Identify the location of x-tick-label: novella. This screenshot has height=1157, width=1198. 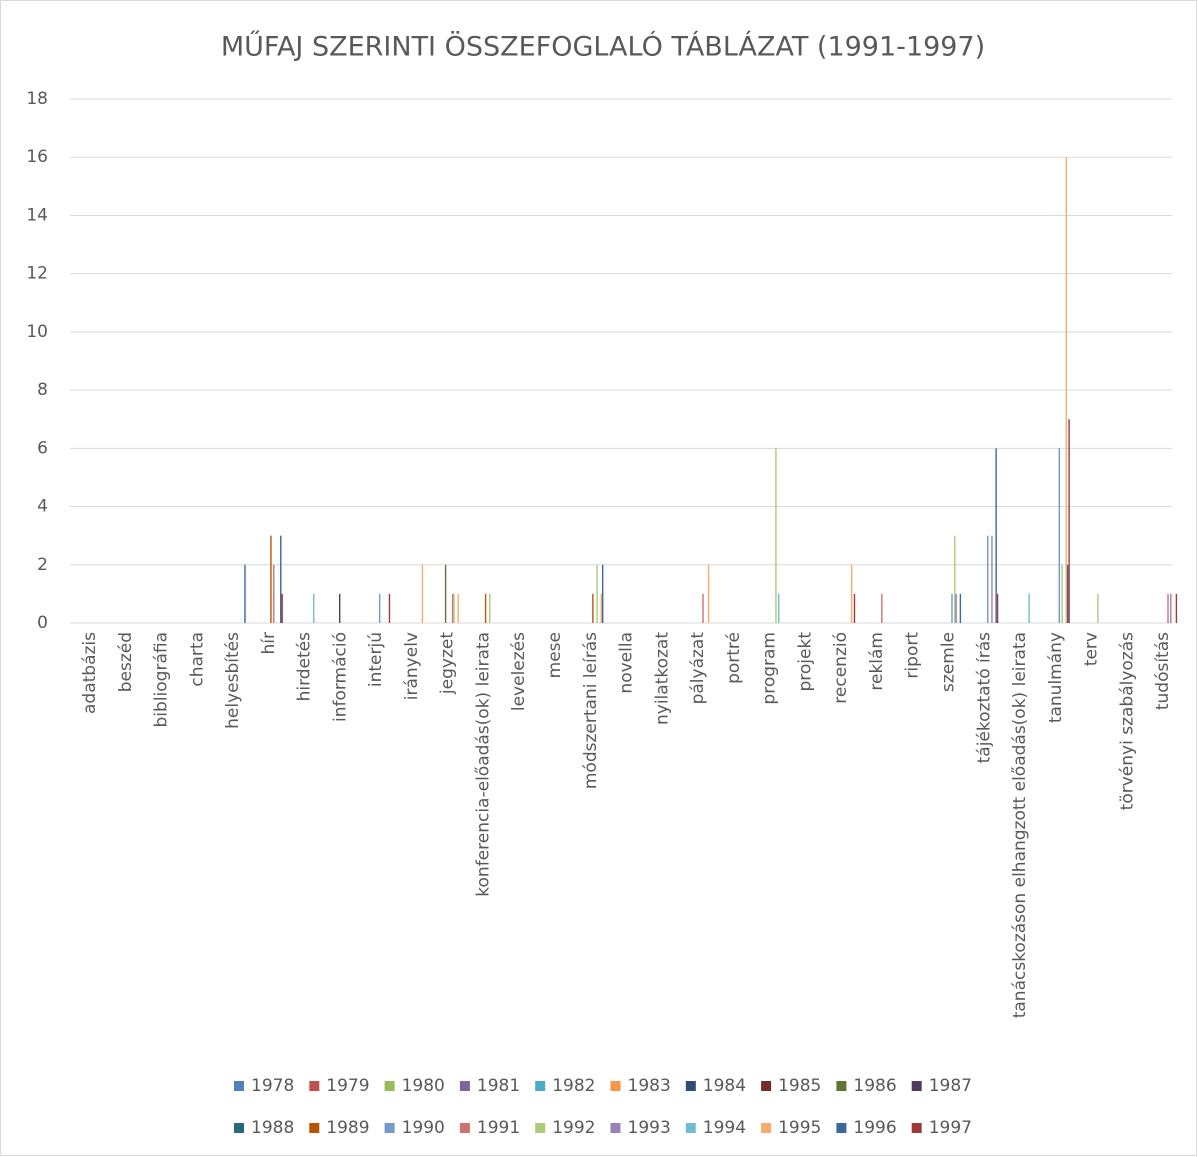
(627, 663).